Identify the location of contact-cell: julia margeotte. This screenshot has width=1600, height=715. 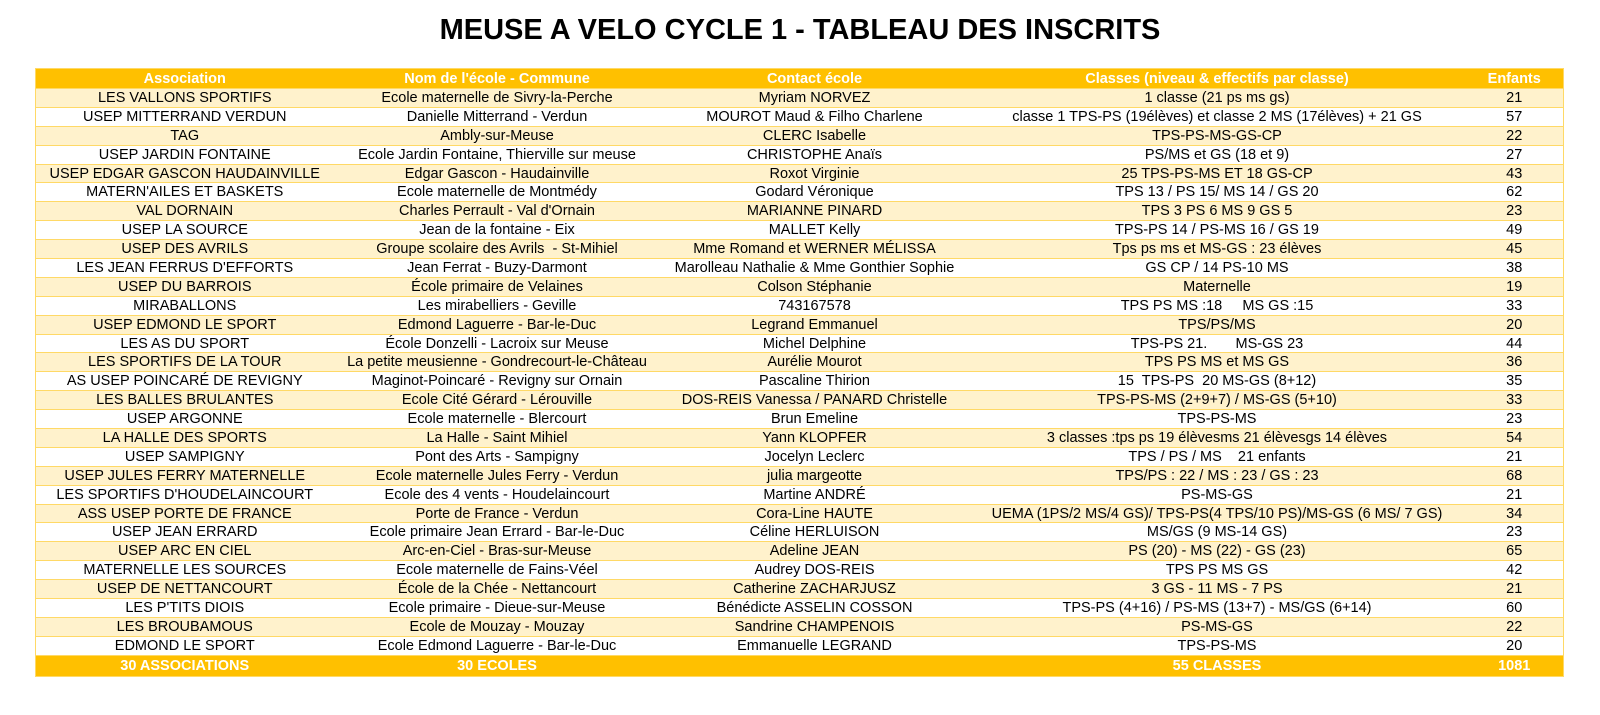
(814, 475).